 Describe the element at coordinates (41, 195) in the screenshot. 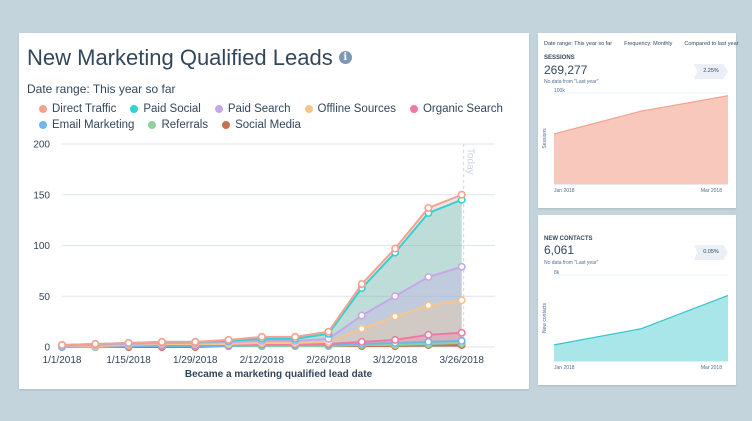

I see `y-tick-label: 150` at that location.